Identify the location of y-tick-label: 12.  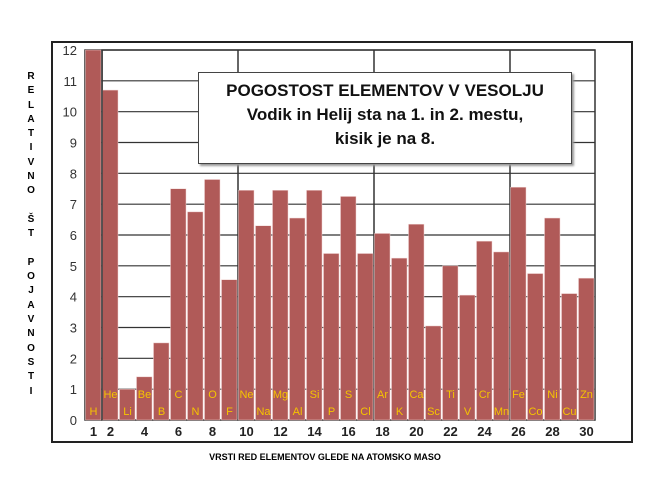
(70, 50).